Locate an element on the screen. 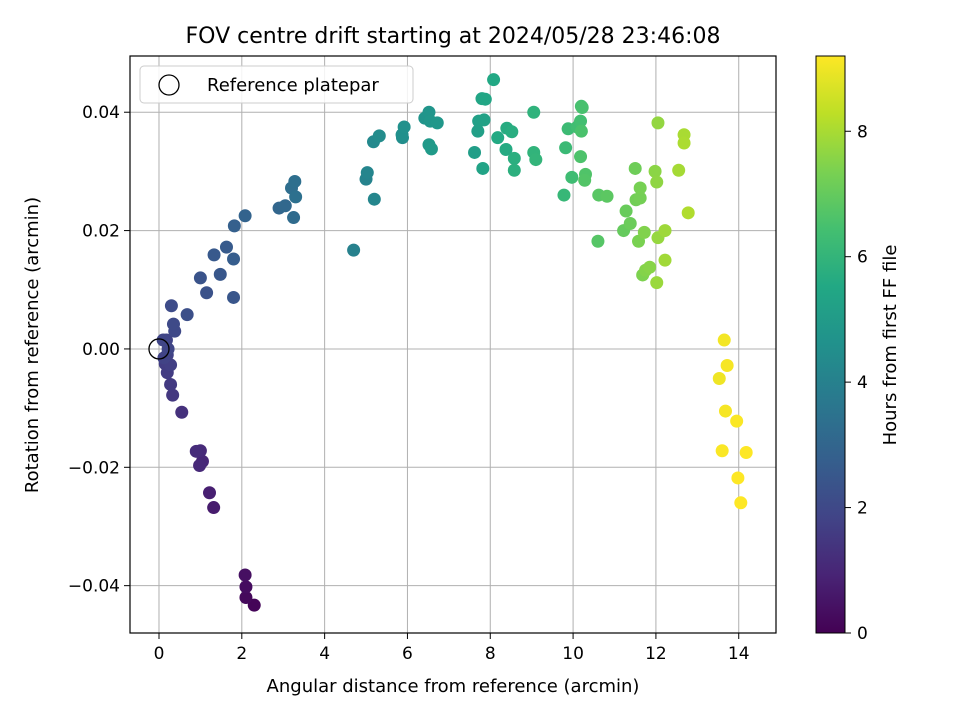 This screenshot has height=724, width=960. colorbar-tick-label: 6 is located at coordinates (862, 258).